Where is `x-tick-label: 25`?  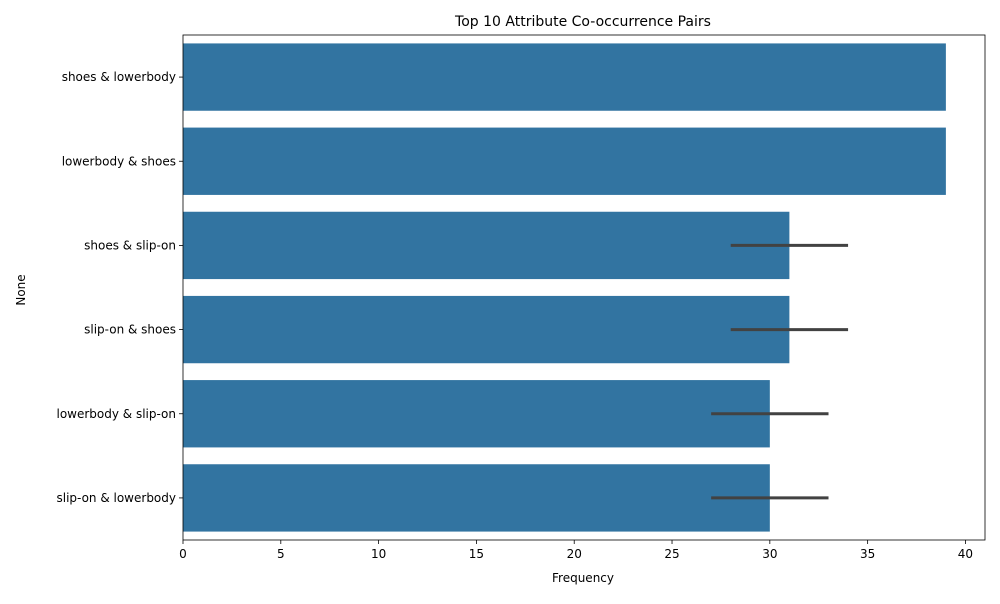 x-tick-label: 25 is located at coordinates (671, 554).